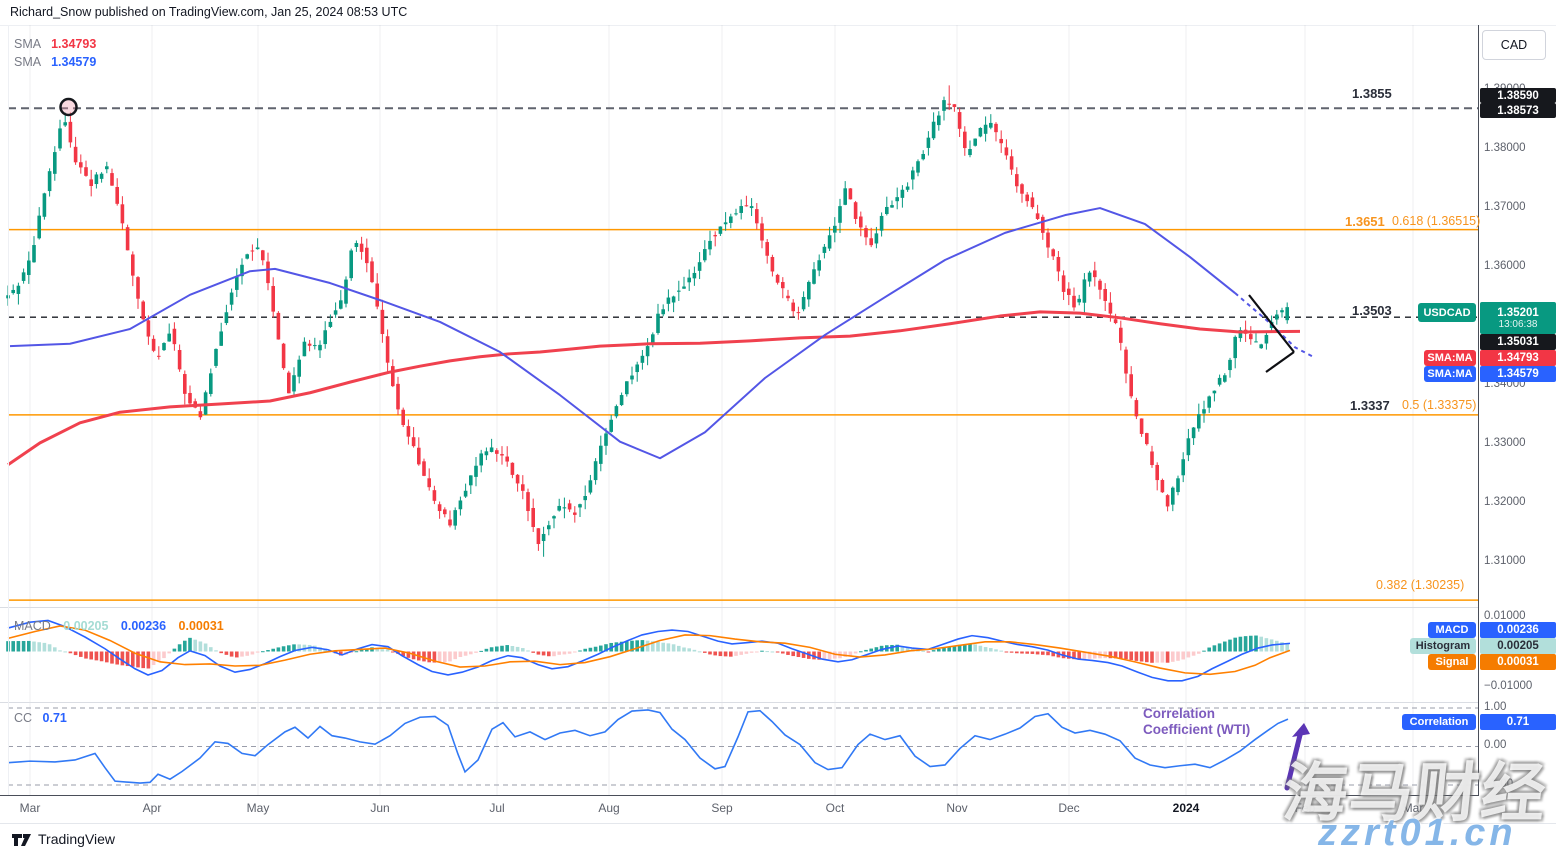 The width and height of the screenshot is (1556, 857). What do you see at coordinates (1495, 707) in the screenshot?
I see `cc-axis-tick: 1.00` at bounding box center [1495, 707].